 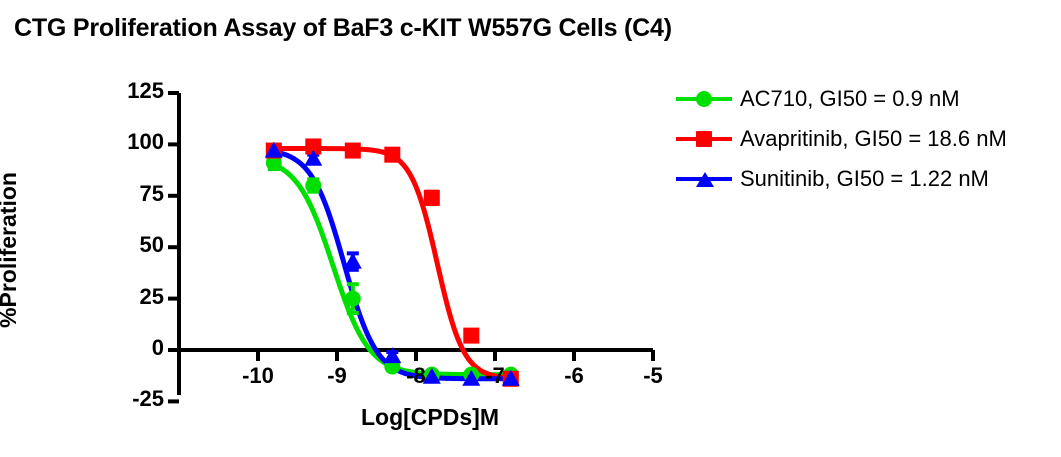 I want to click on legend-item: AC710, GI50 = 0.9 nM, so click(x=841, y=99).